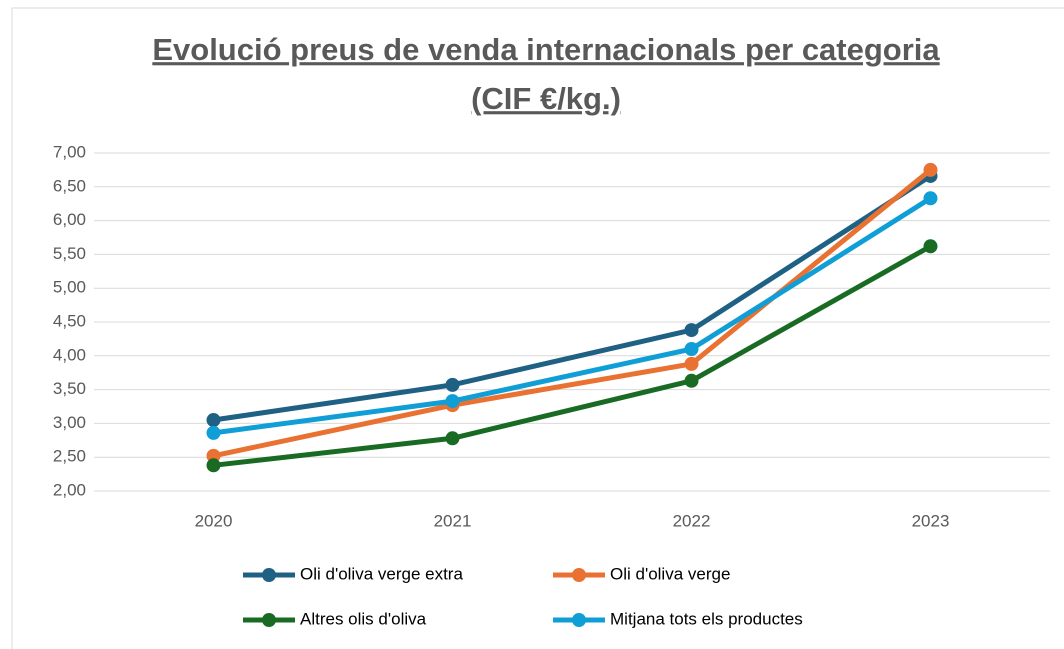  Describe the element at coordinates (546, 98) in the screenshot. I see `chart-title: (CIF €/kg.)` at that location.